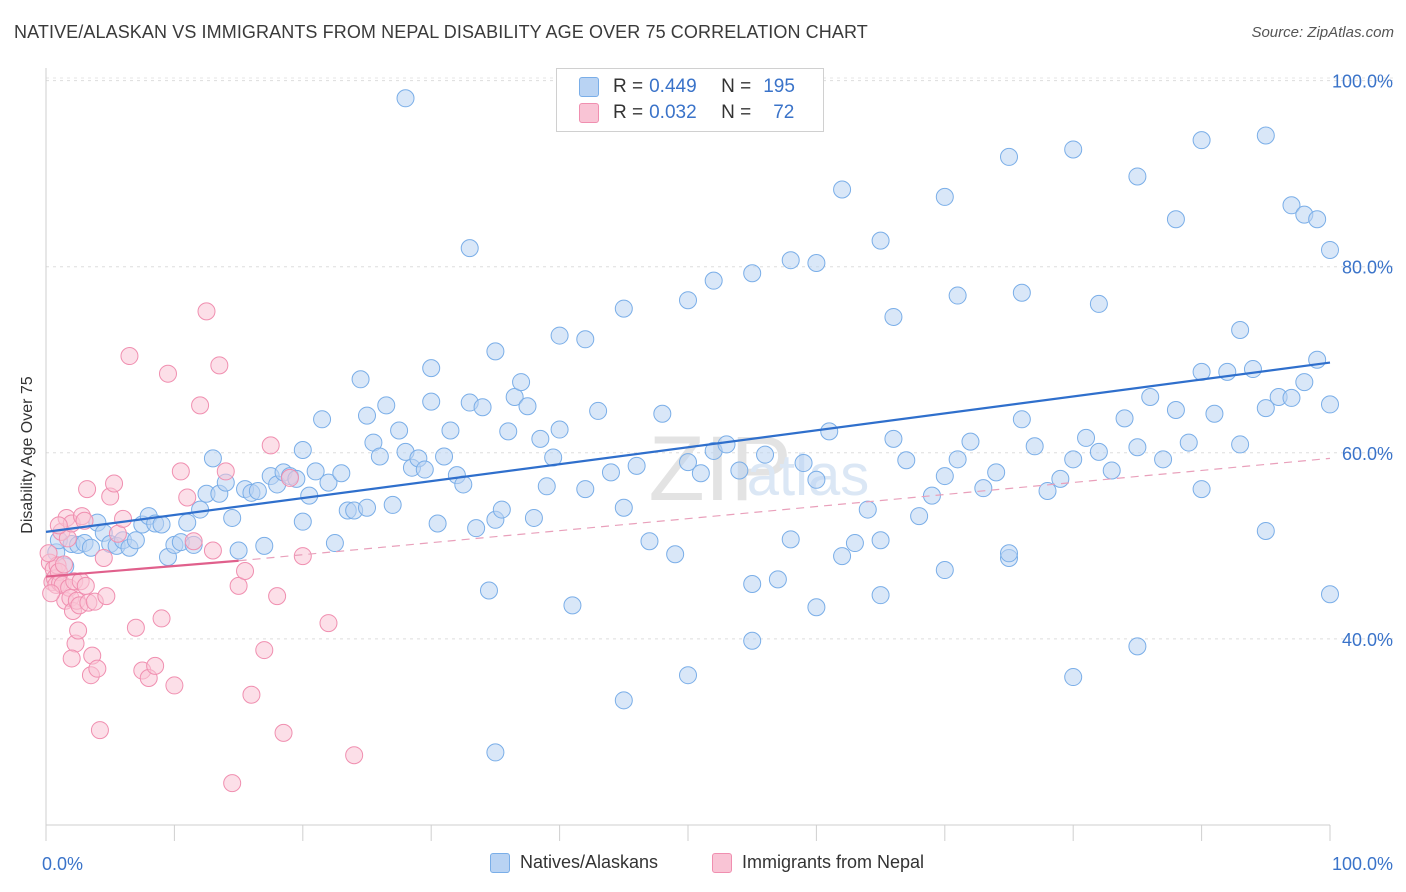  I want to click on bottom-legend-label-nepal: Immigrants from Nepal, so click(833, 862).